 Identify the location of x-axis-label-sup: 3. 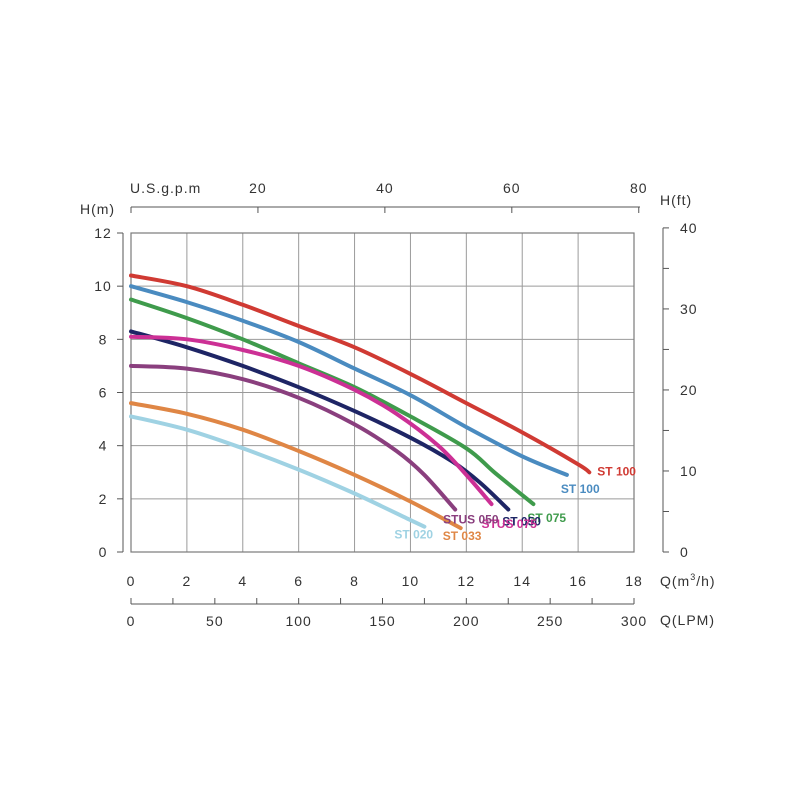
(693, 577).